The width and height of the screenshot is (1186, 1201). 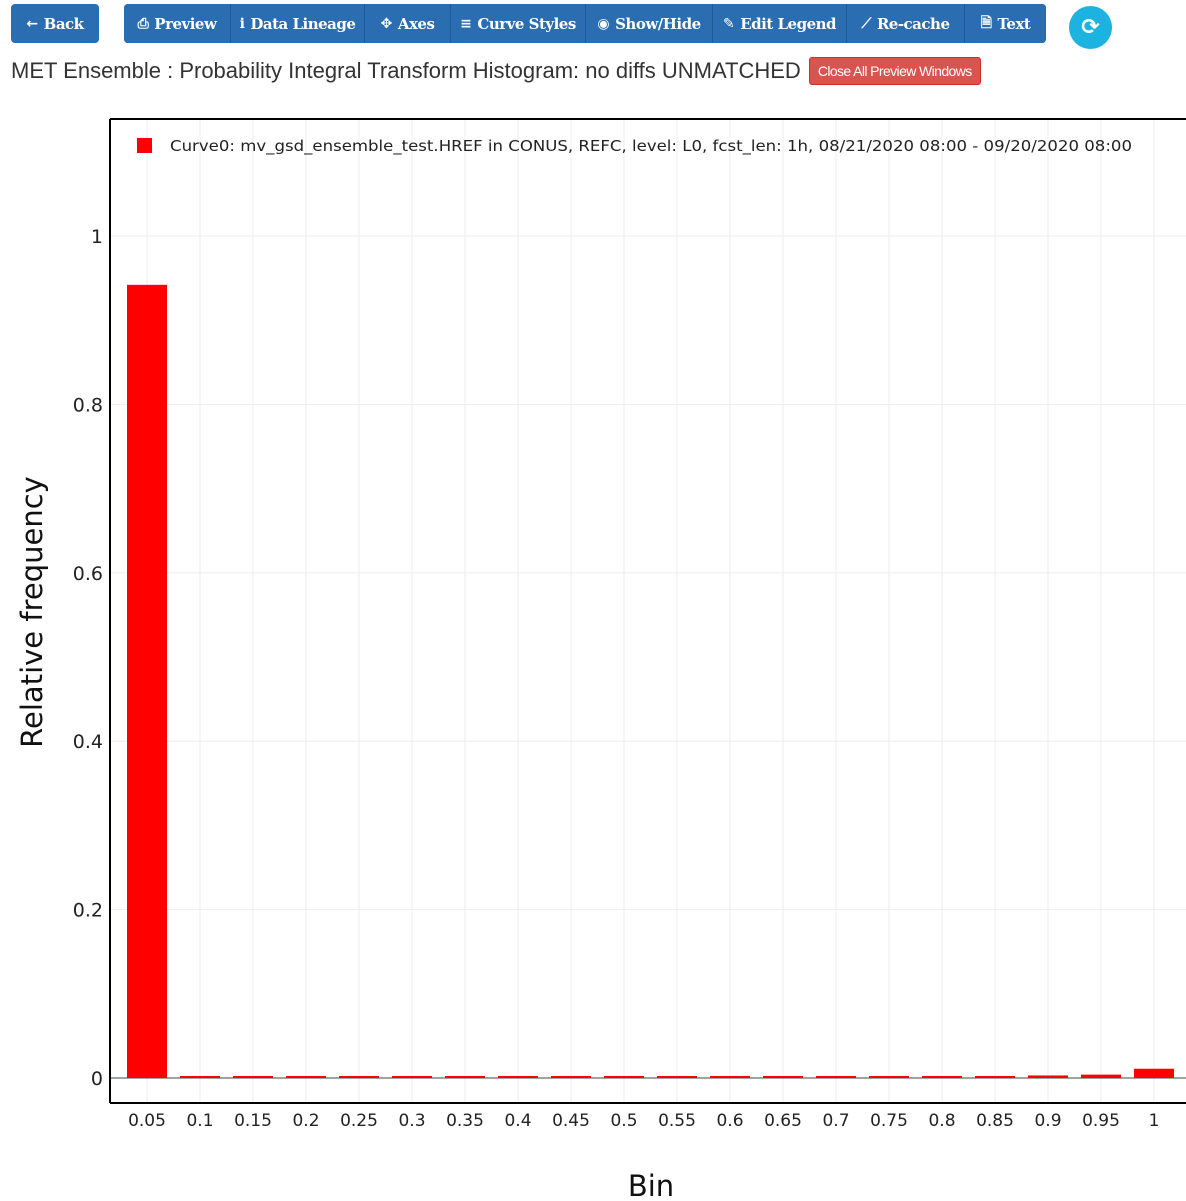 What do you see at coordinates (386, 23) in the screenshot?
I see `move-arrows-icon: ✥` at bounding box center [386, 23].